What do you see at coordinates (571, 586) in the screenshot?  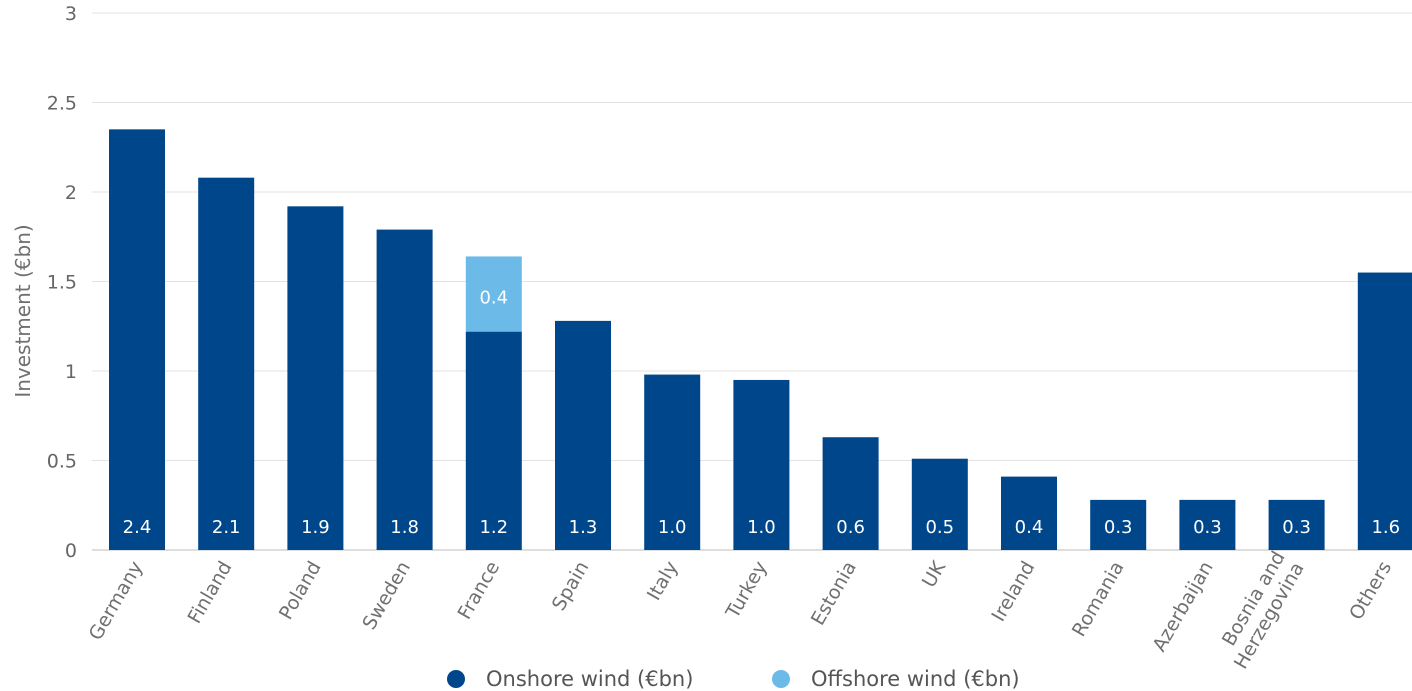 I see `x-tick-label: Spain` at bounding box center [571, 586].